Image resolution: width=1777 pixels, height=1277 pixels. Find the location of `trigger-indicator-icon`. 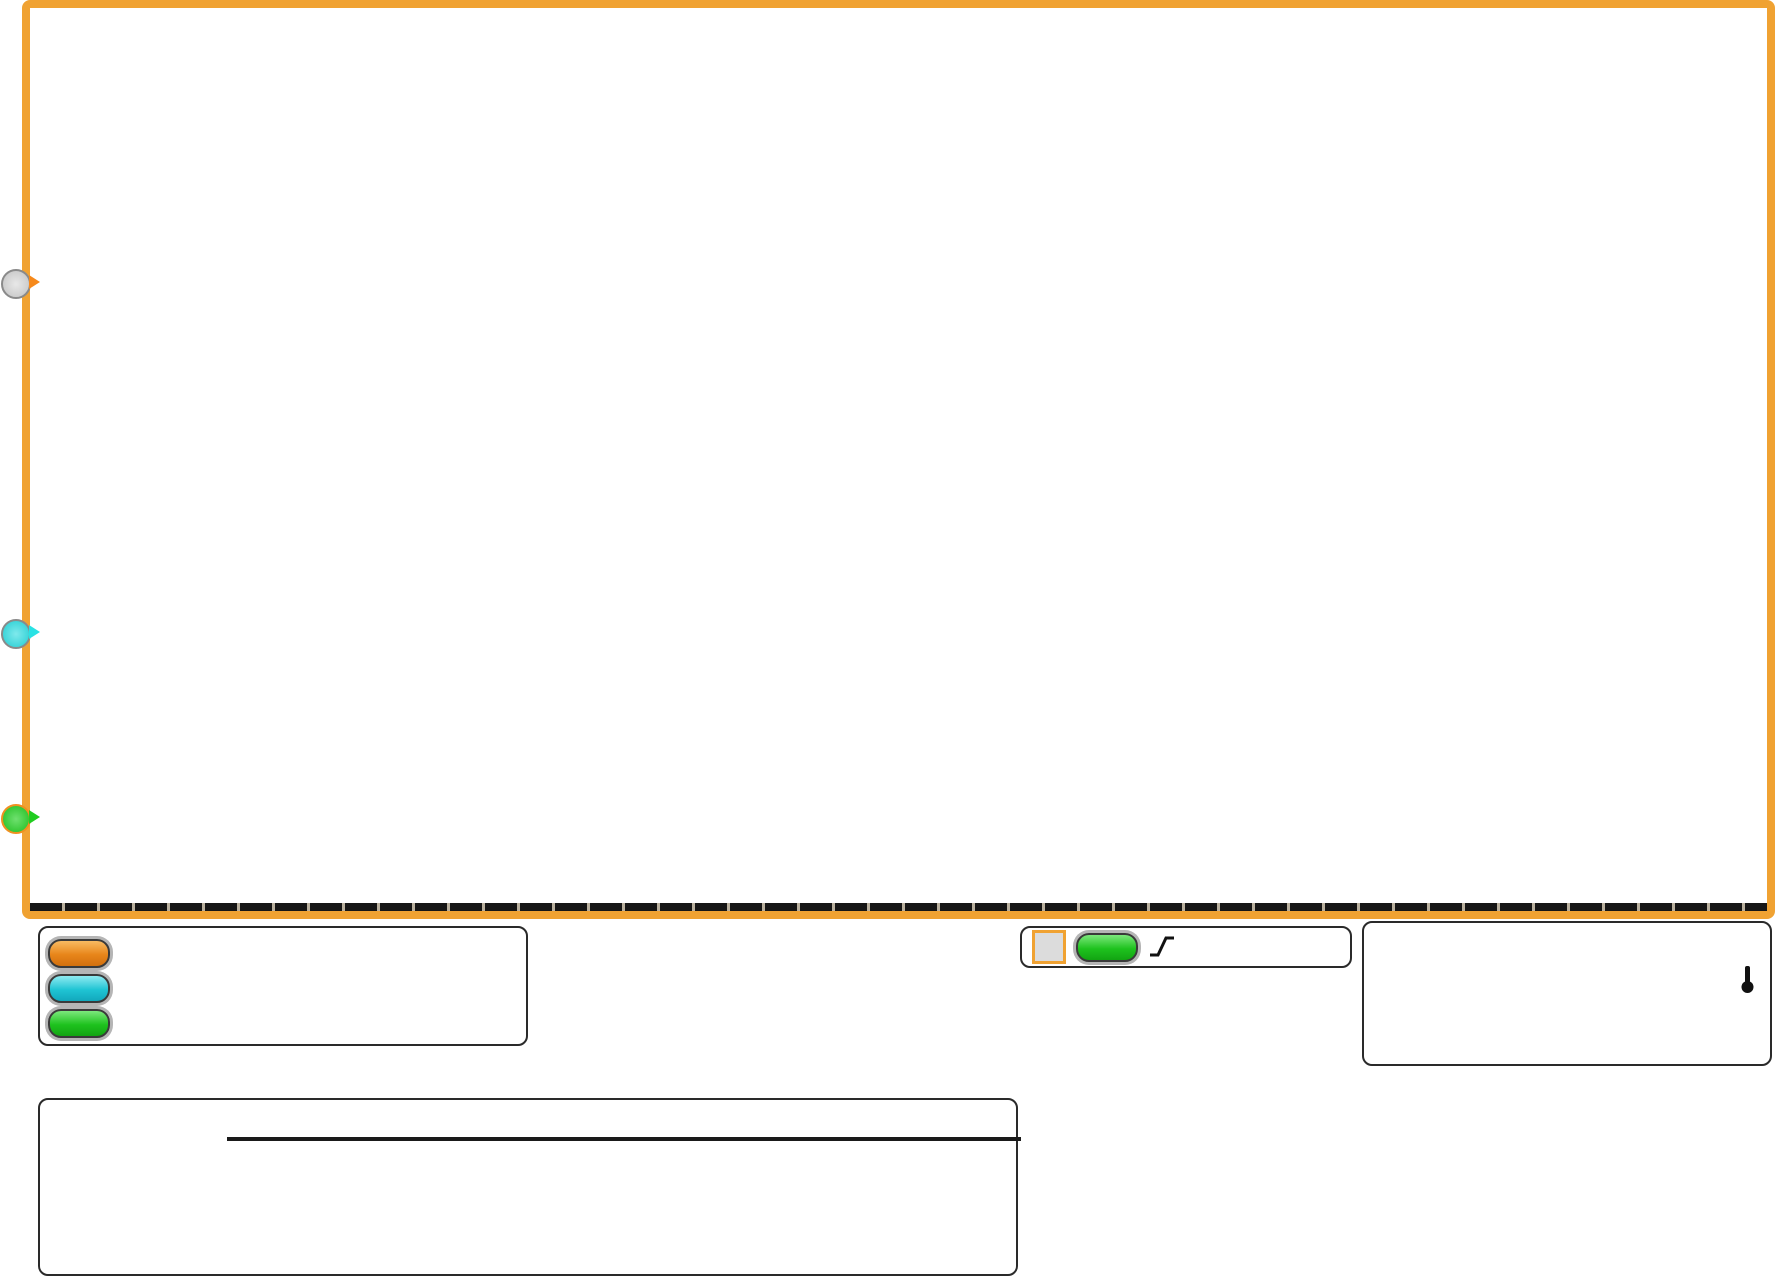

trigger-indicator-icon is located at coordinates (1747, 979).